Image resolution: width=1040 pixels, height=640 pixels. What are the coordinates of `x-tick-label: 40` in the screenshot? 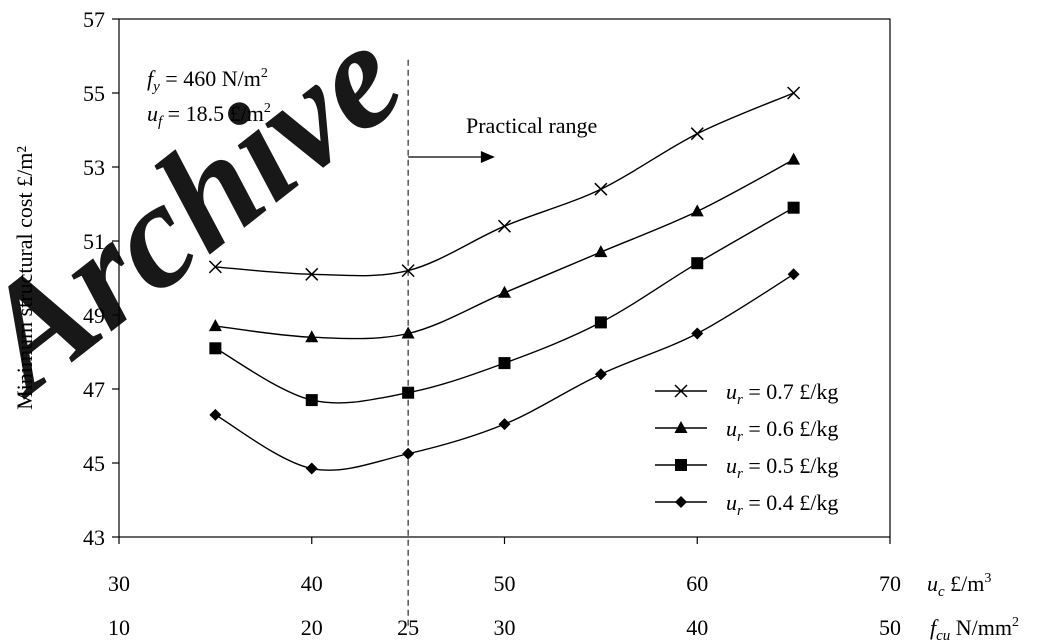 It's located at (312, 583).